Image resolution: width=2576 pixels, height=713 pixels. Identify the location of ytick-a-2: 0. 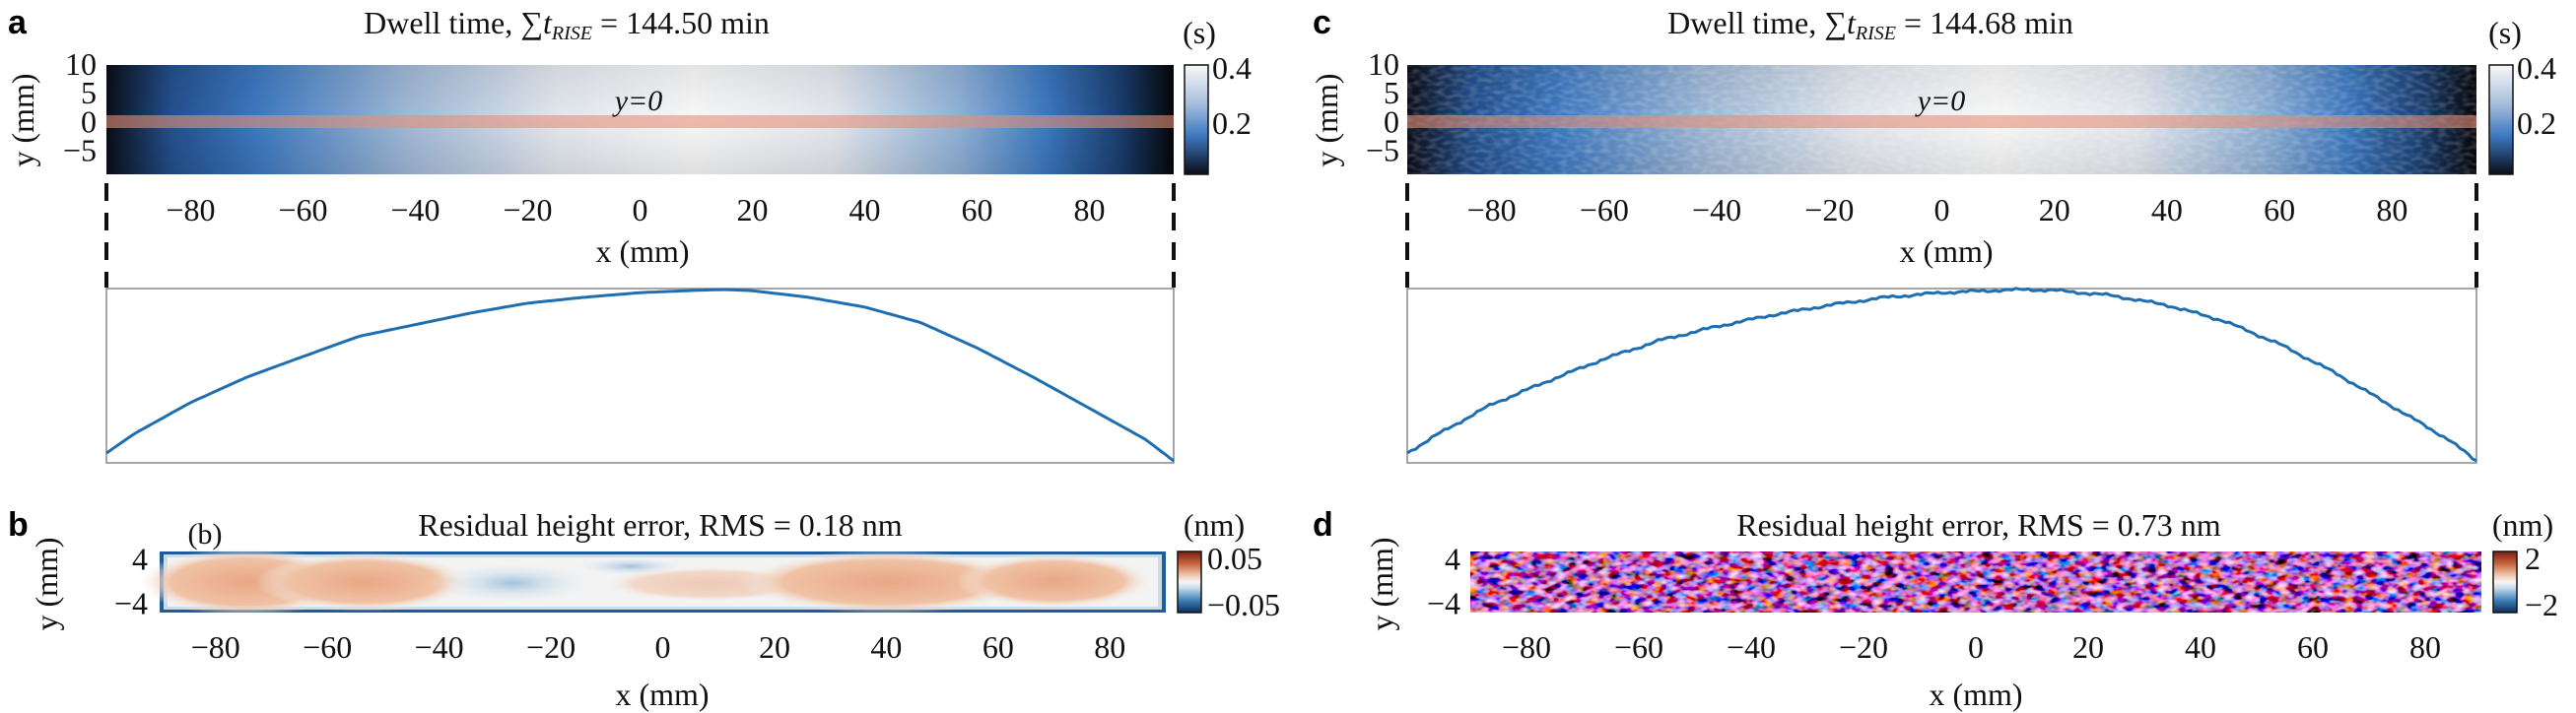
(89, 121).